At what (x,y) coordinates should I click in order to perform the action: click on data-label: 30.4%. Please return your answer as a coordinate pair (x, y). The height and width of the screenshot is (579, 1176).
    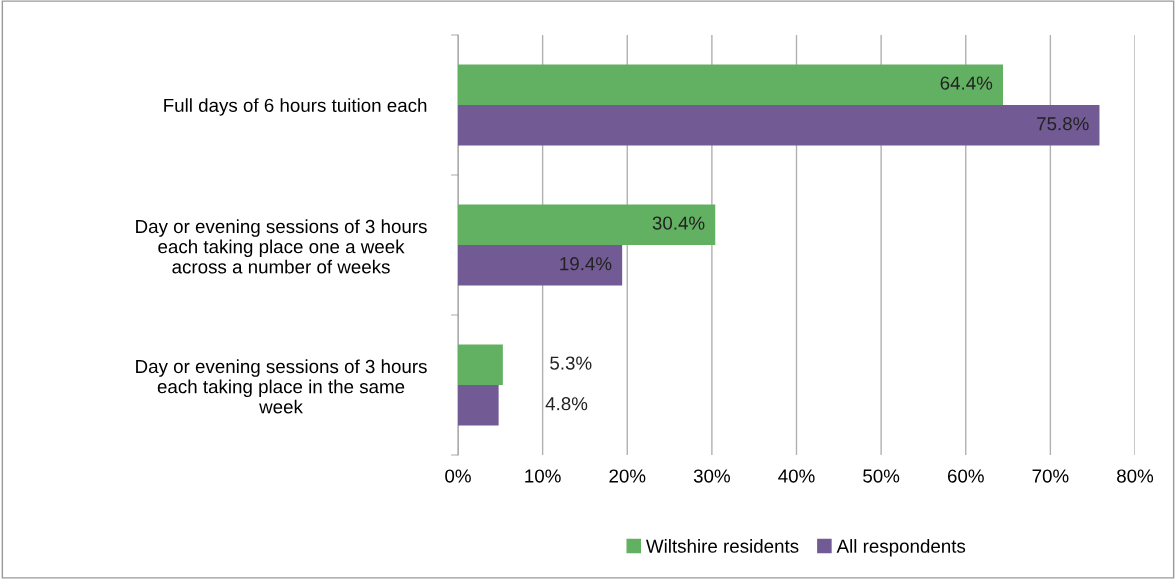
    Looking at the image, I should click on (678, 223).